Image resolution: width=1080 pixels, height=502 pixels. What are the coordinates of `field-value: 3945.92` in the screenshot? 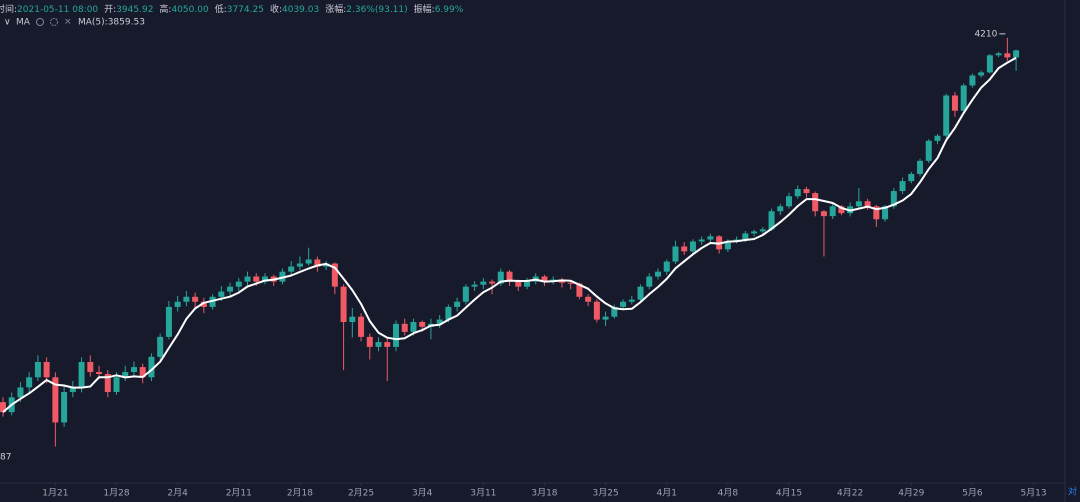 It's located at (134, 10).